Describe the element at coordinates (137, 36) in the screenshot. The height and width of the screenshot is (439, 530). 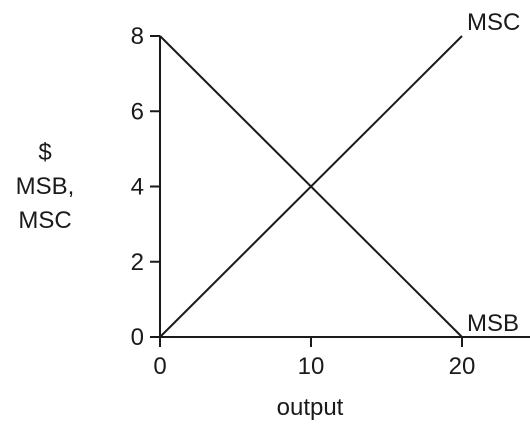
I see `y-tick-label-8: 8` at that location.